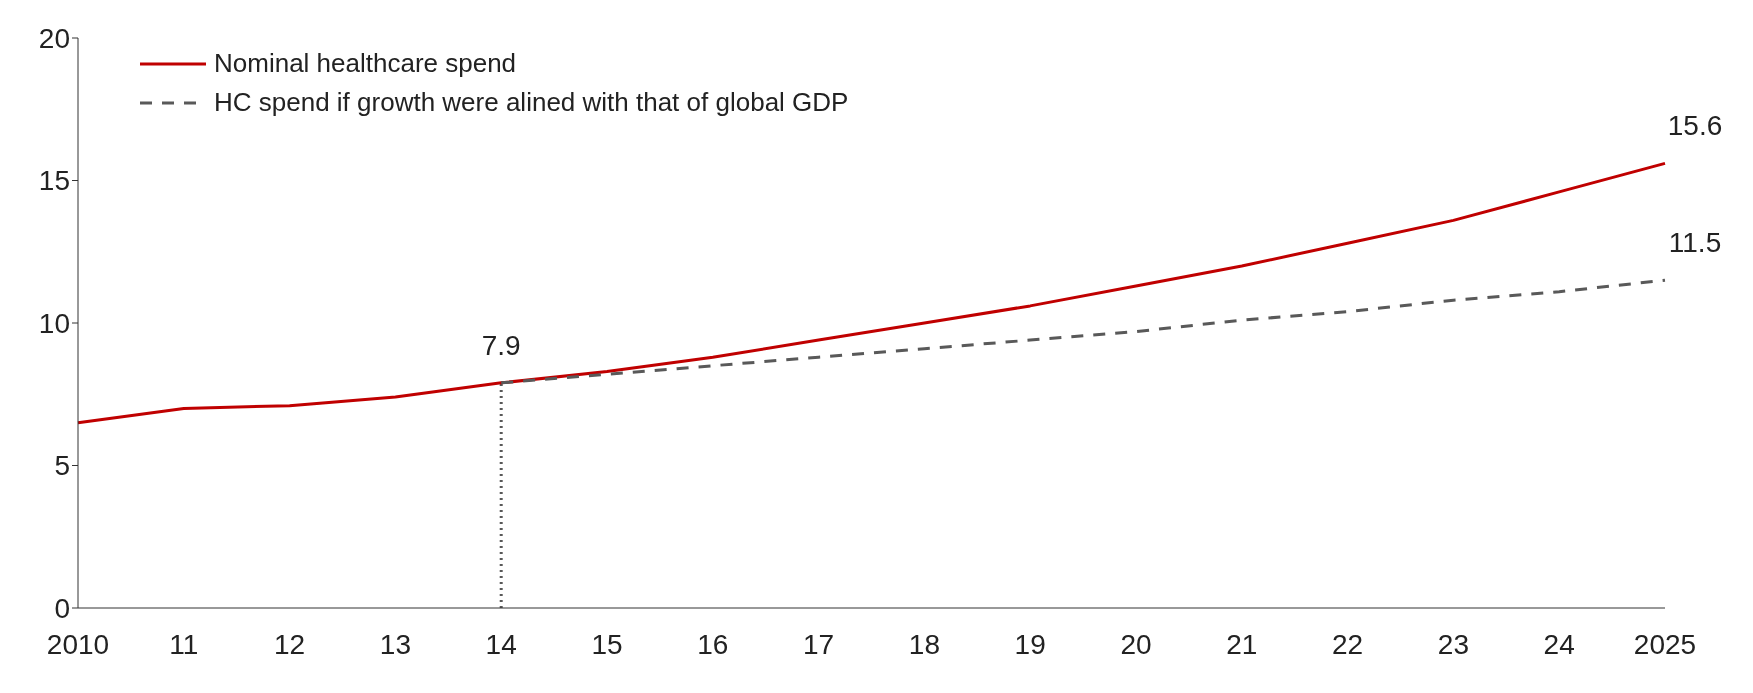  I want to click on x-tick-label: 21, so click(1242, 644).